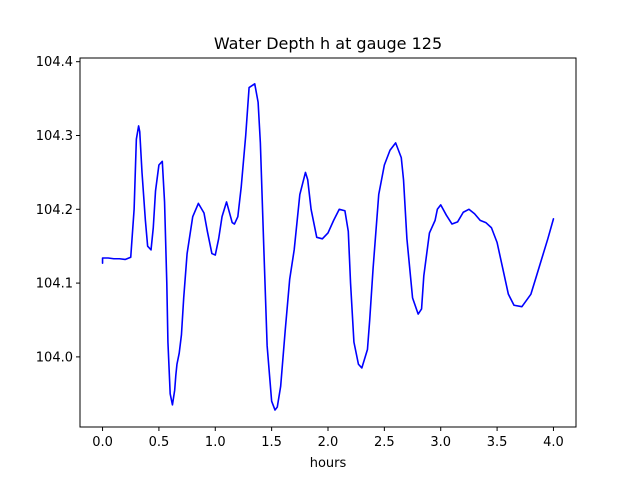 The width and height of the screenshot is (640, 484). What do you see at coordinates (54, 357) in the screenshot?
I see `y-tick-label: 104.0` at bounding box center [54, 357].